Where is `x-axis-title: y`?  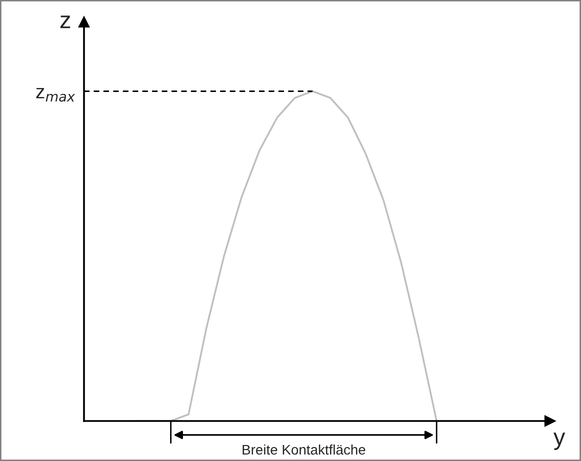
x-axis-title: y is located at coordinates (559, 441).